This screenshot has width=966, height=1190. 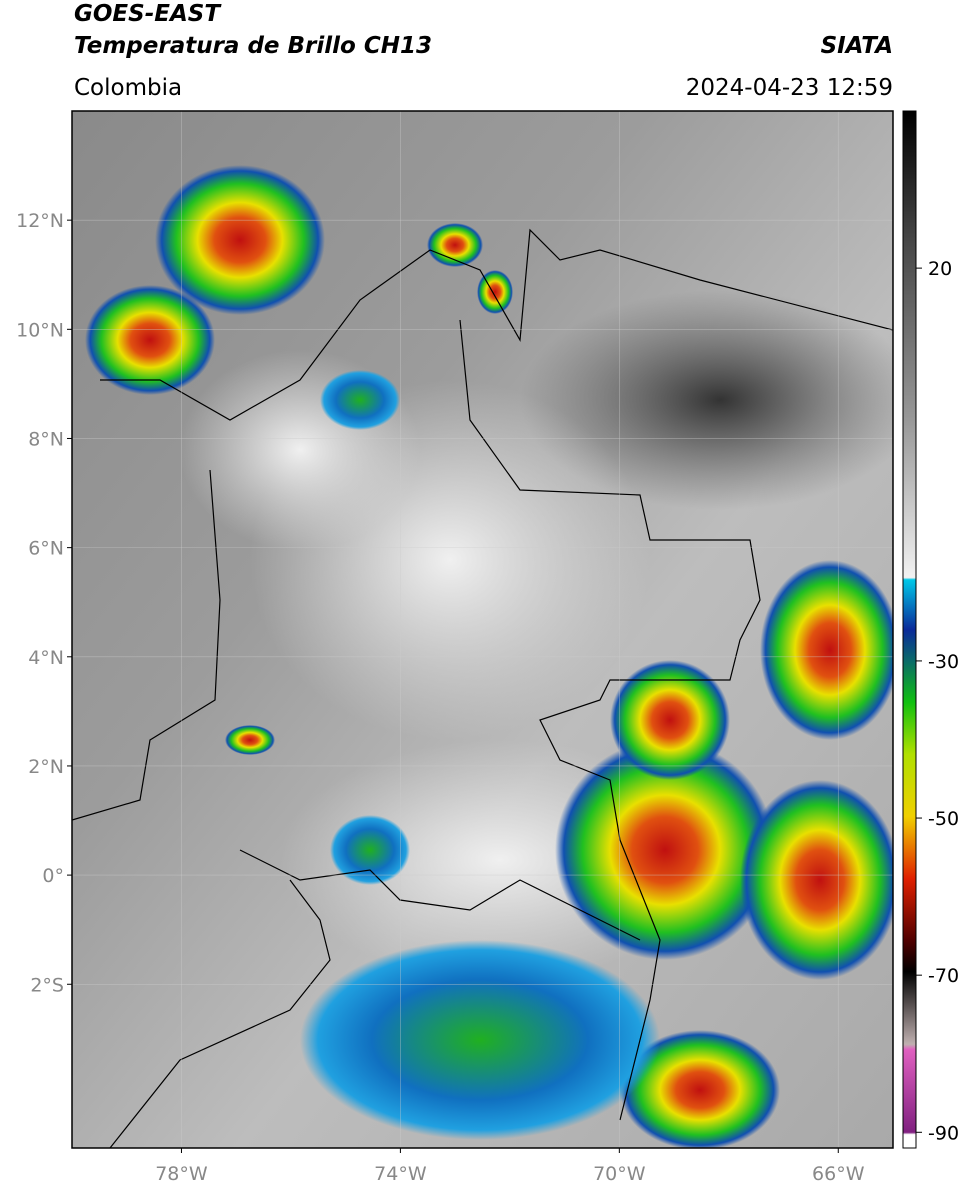 What do you see at coordinates (40, 330) in the screenshot?
I see `y-tick-label: 10°N` at bounding box center [40, 330].